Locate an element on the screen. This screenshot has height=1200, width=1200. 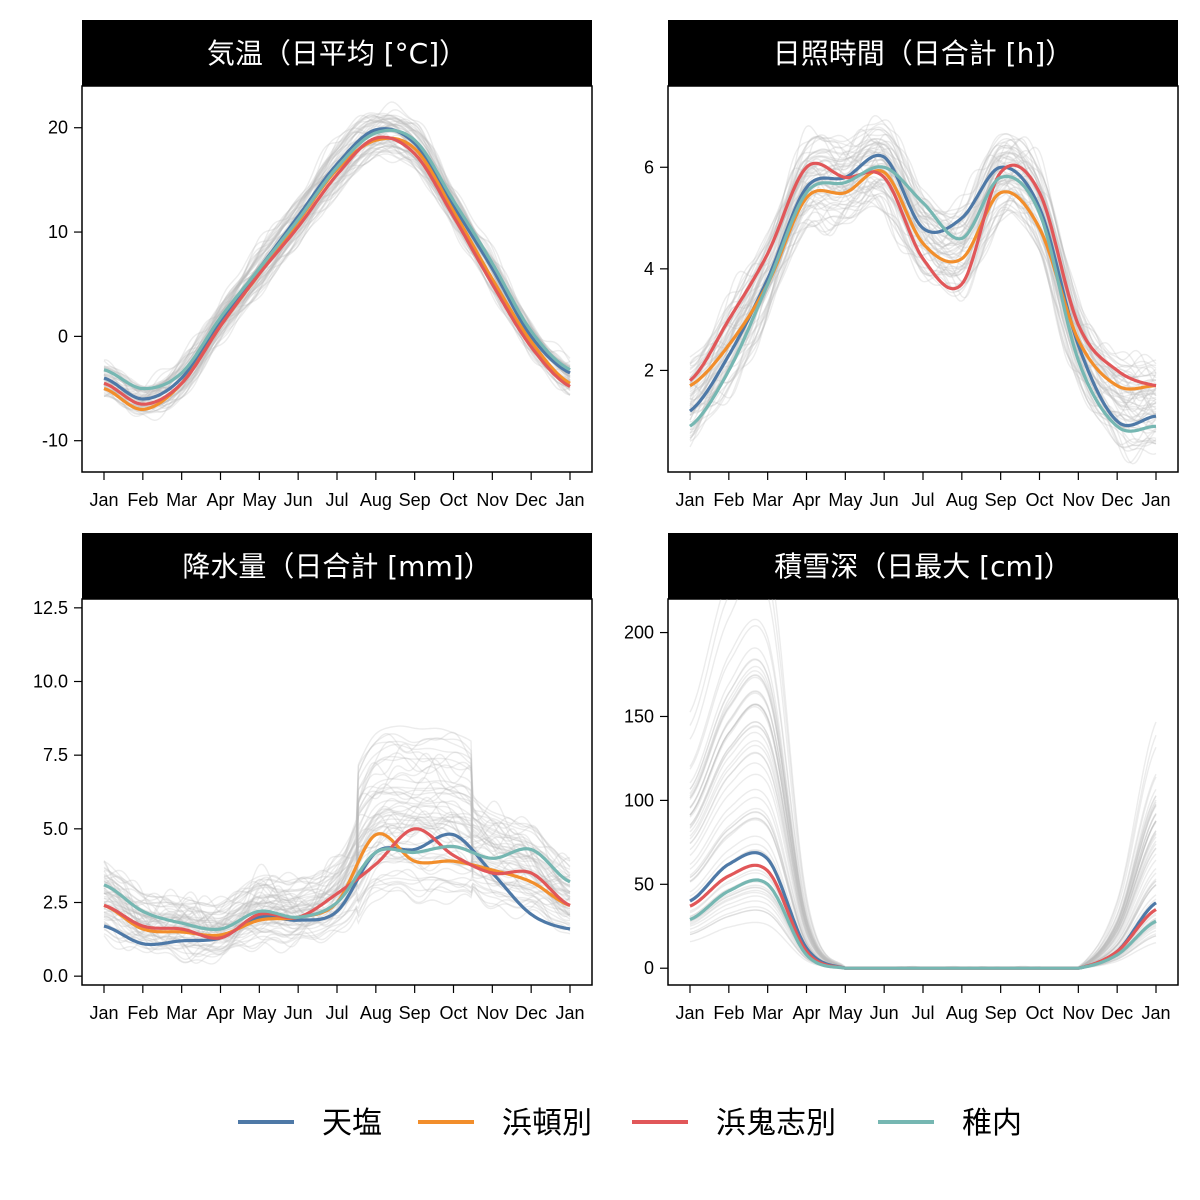
legend-item-4: 稚内 is located at coordinates (950, 1123).